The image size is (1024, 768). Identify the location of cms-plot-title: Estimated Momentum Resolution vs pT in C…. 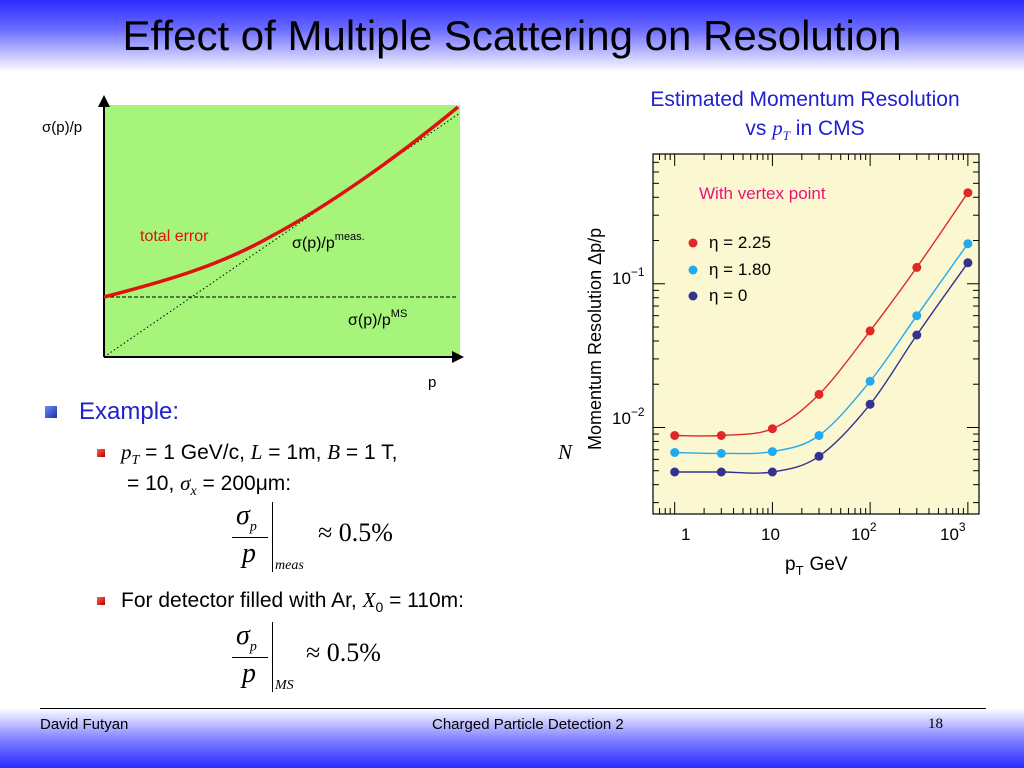
(805, 118).